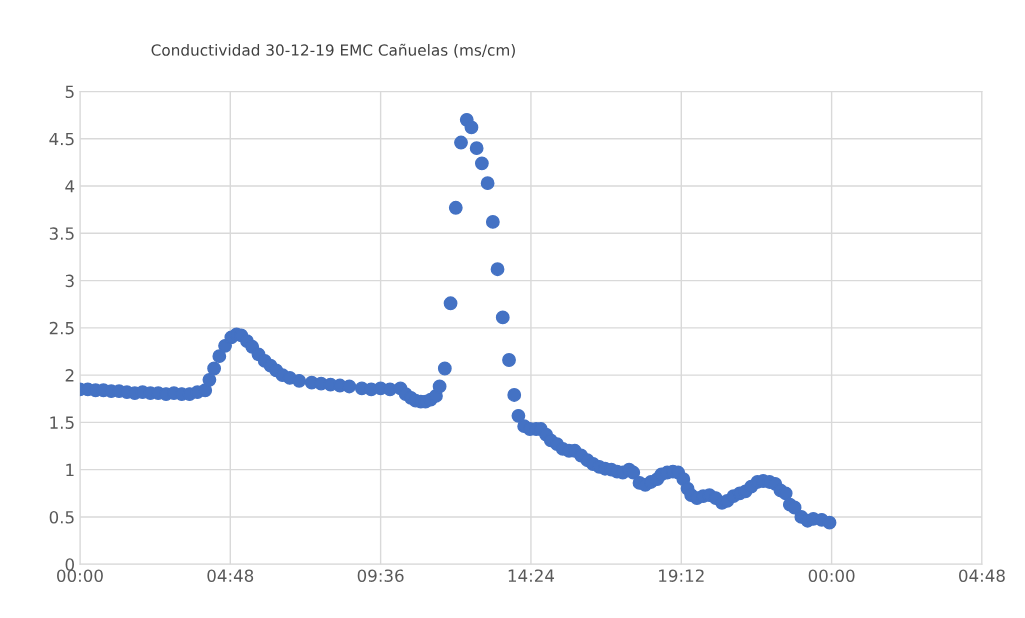 The width and height of the screenshot is (1025, 618). Describe the element at coordinates (61, 517) in the screenshot. I see `y-tick-label: 0.5` at that location.